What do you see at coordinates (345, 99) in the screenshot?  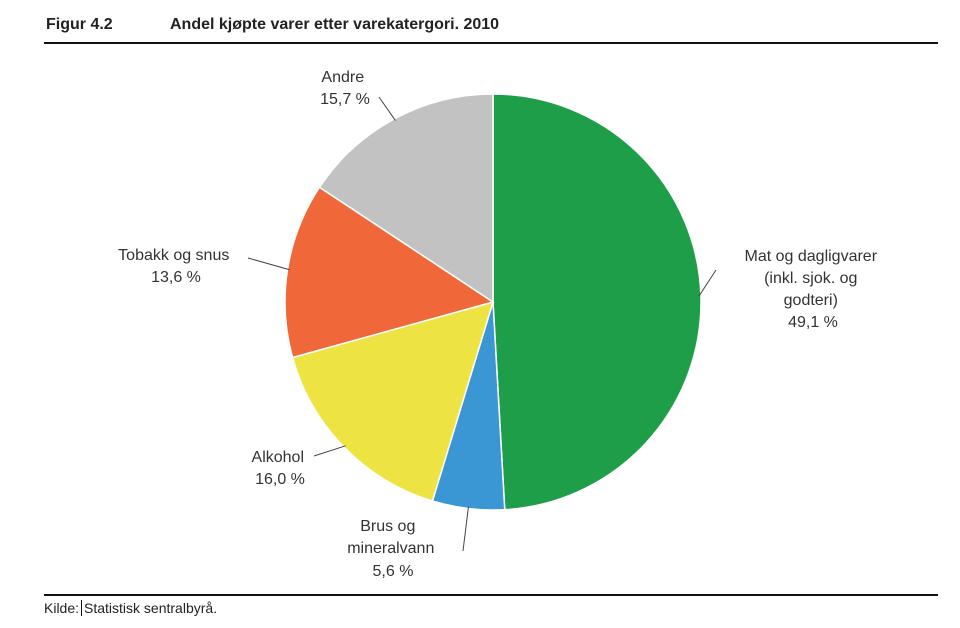 I see `slice-value-andre: 15,7 %` at bounding box center [345, 99].